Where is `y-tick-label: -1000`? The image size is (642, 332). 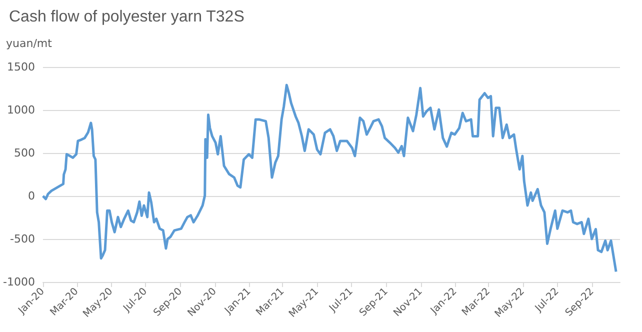
y-tick-label: -1000 is located at coordinates (18, 282).